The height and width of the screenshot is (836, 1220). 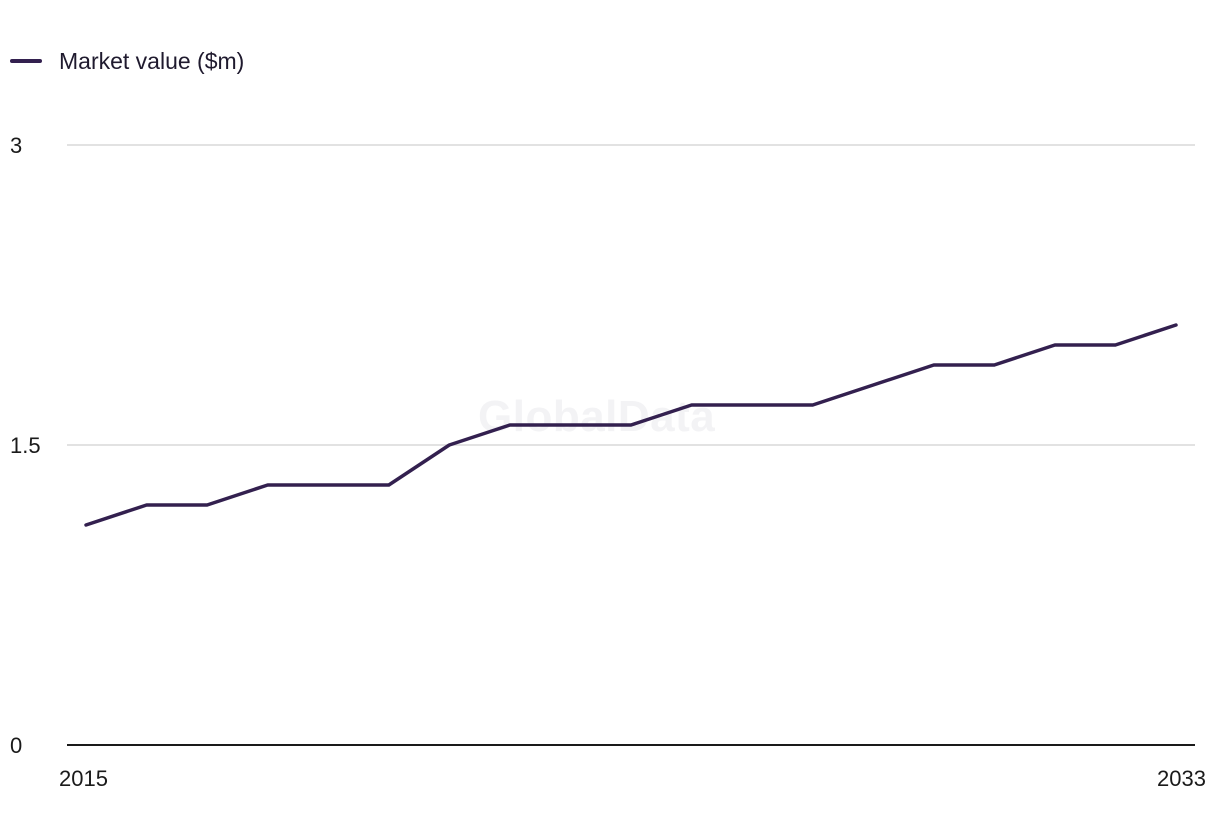 What do you see at coordinates (1181, 778) in the screenshot?
I see `x-tick-label: 2033` at bounding box center [1181, 778].